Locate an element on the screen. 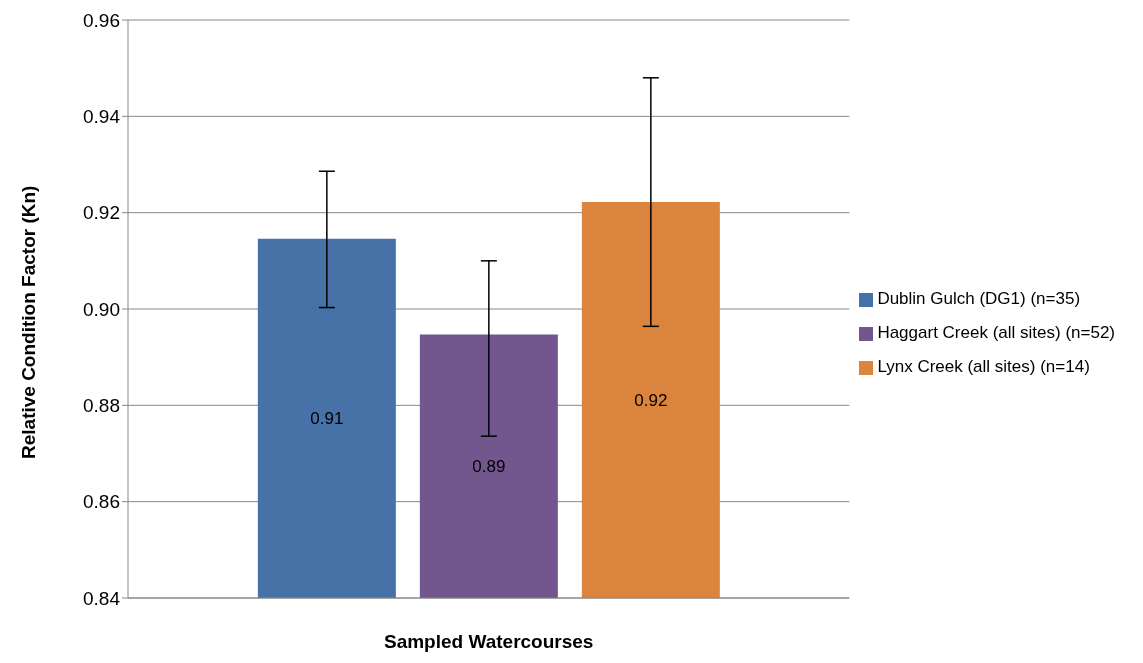 This screenshot has height=663, width=1143. legend-label: Lynx Creek (all sites) (n=14) is located at coordinates (983, 366).